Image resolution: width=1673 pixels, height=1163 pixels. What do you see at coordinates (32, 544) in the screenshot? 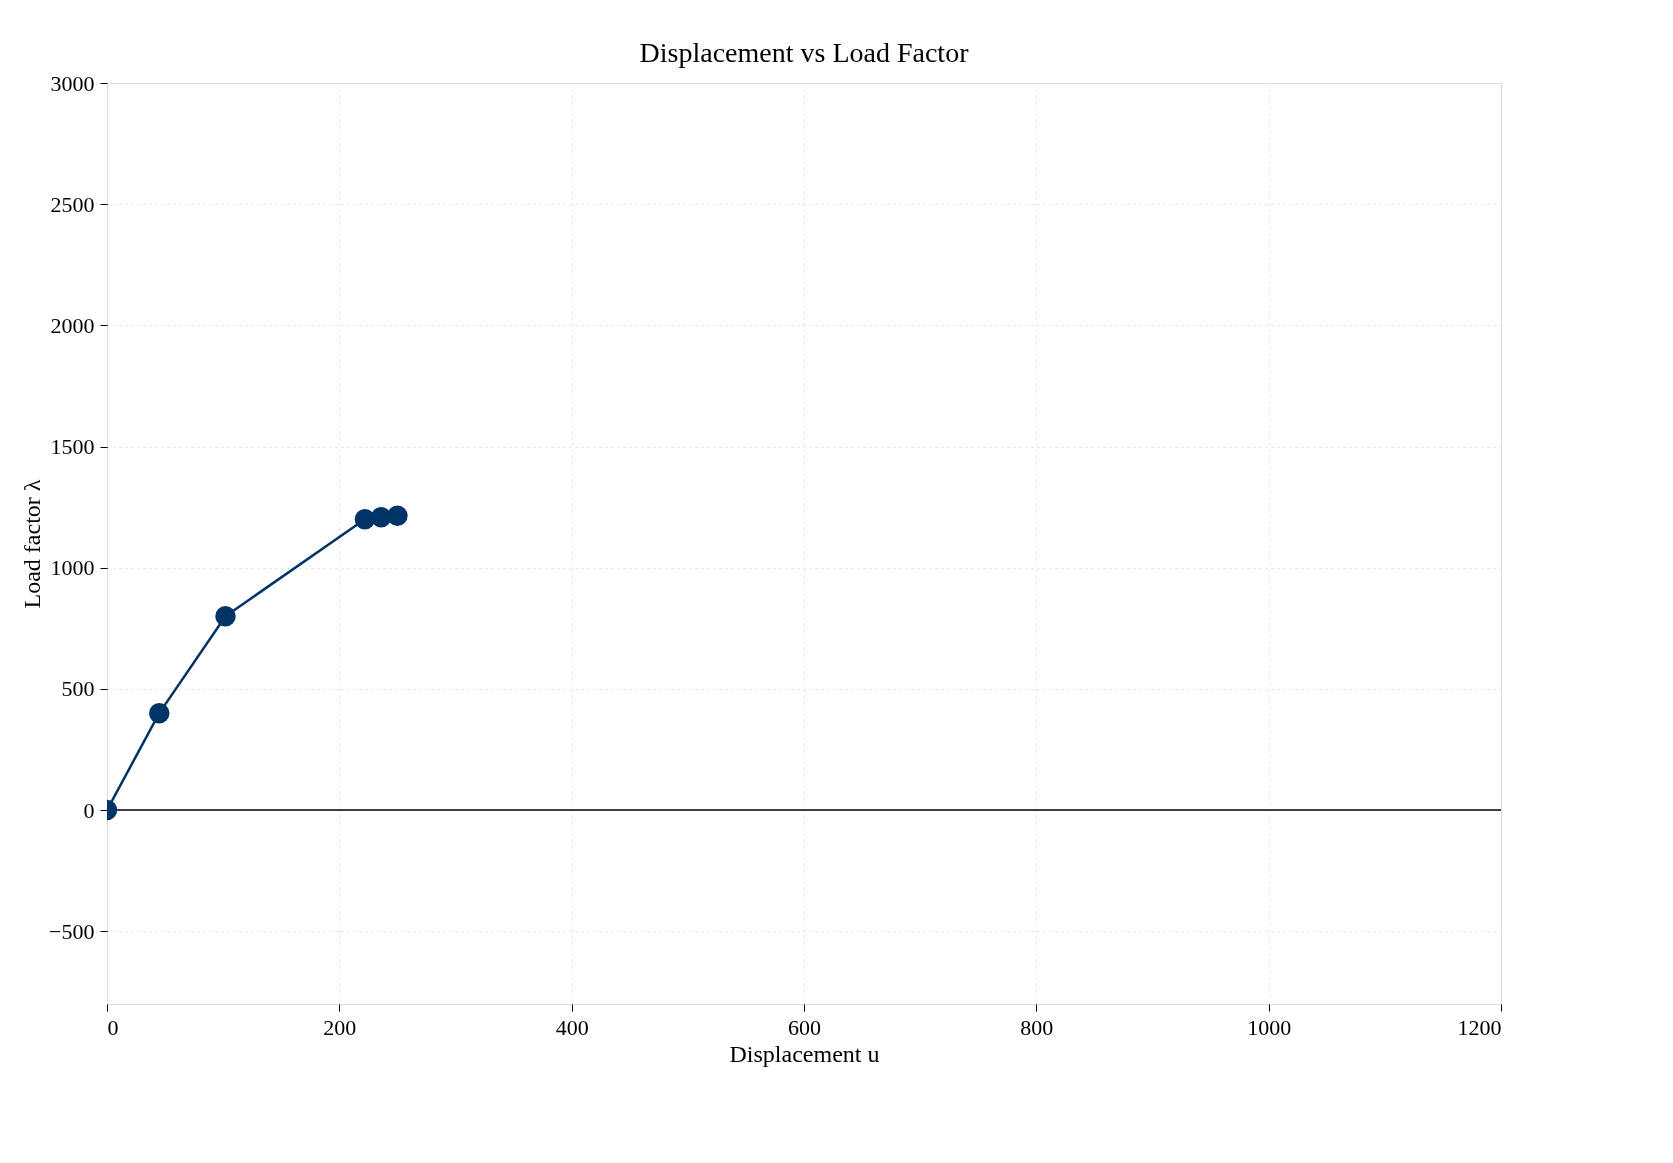
I see `y-axis-title: Load factor λ` at bounding box center [32, 544].